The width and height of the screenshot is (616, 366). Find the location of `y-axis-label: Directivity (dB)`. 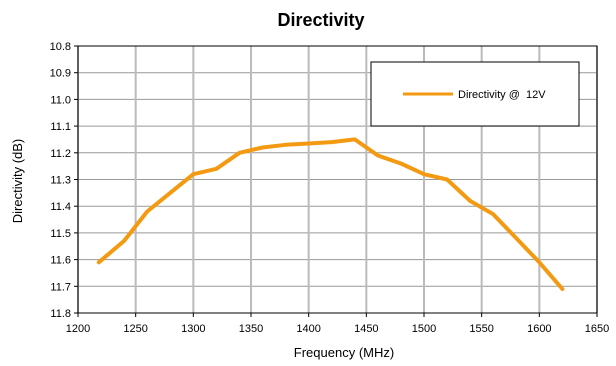

y-axis-label: Directivity (dB) is located at coordinates (17, 181).